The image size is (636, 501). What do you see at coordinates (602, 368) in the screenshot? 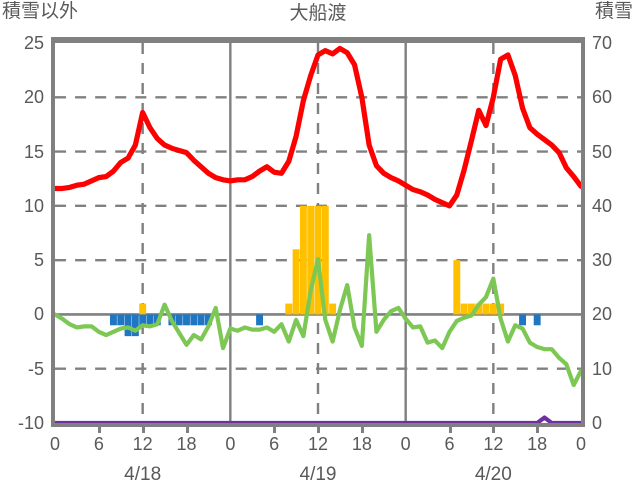
I see `right-tick-10: 10` at bounding box center [602, 368].